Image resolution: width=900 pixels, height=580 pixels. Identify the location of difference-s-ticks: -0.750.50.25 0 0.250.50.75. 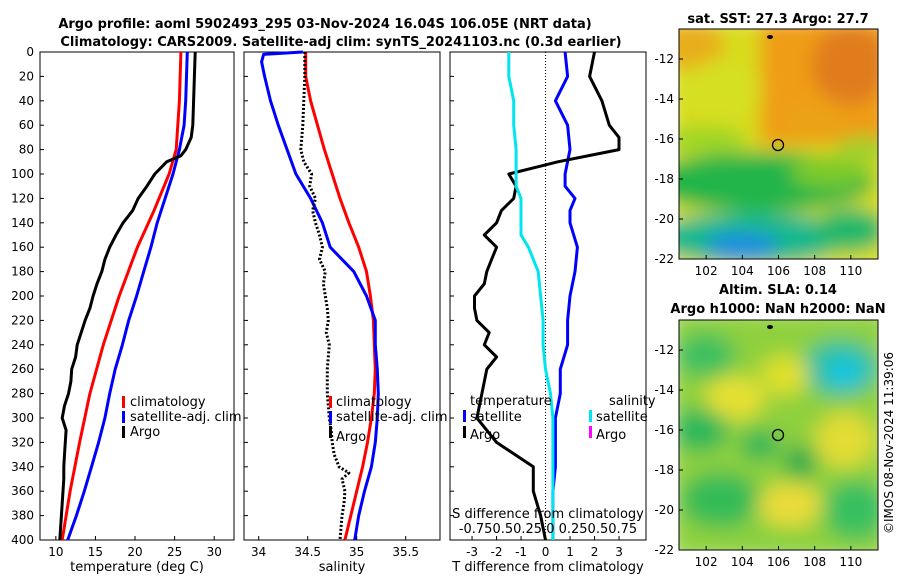
(548, 529).